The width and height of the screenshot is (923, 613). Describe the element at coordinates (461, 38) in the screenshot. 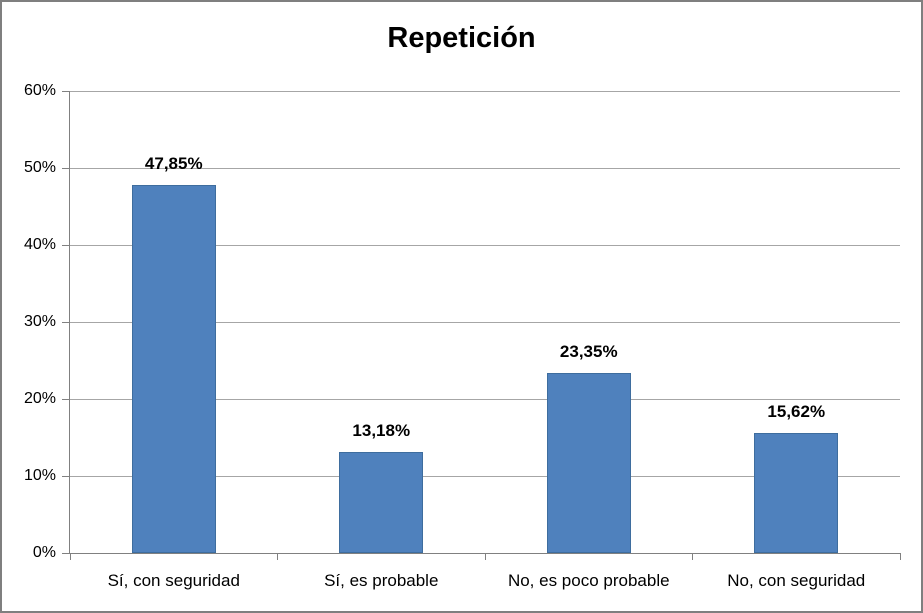

I see `chart-title: Repetición` at that location.